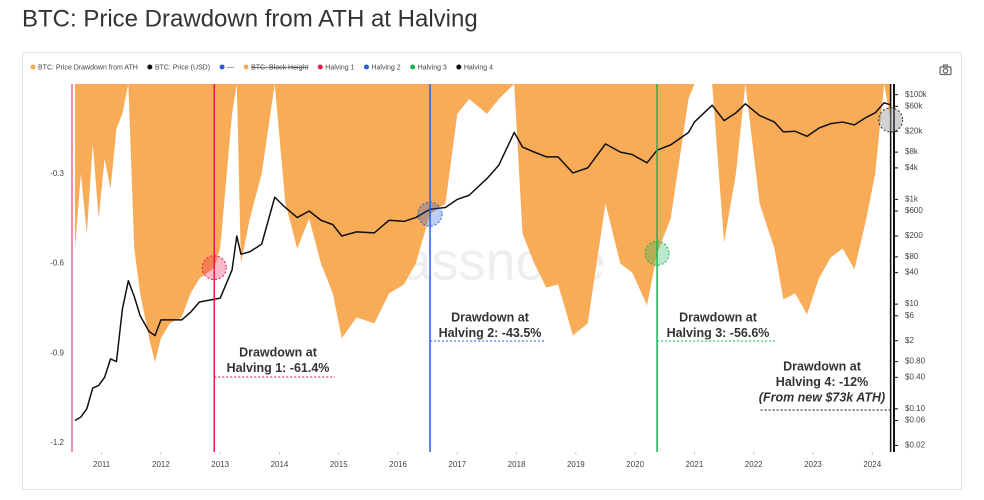 This screenshot has width=984, height=500. I want to click on x-tick-label: 2024, so click(872, 464).